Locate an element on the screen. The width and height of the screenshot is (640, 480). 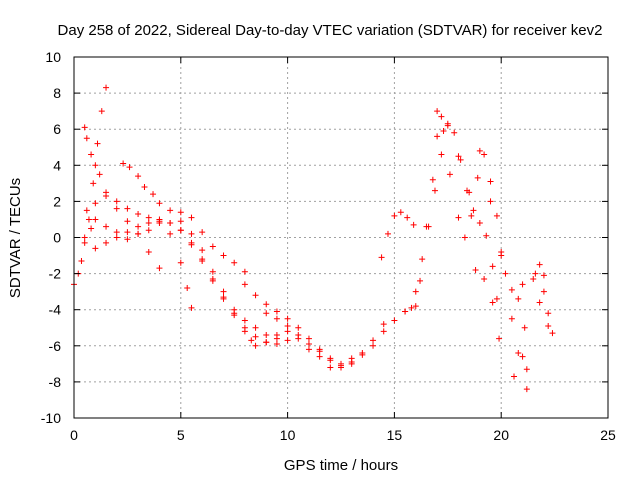
y-tick-label: -2 is located at coordinates (55, 274).